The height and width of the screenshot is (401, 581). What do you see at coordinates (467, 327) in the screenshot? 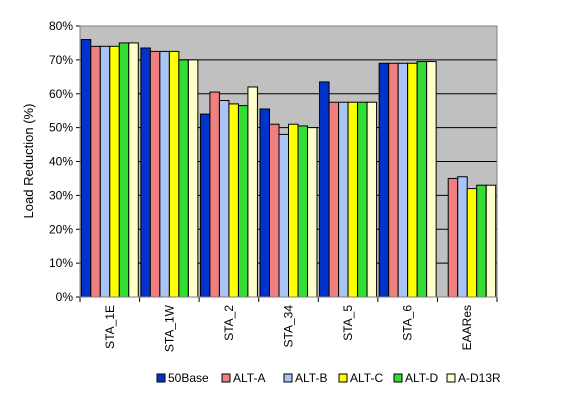
I see `x-tick-label: EAARes` at bounding box center [467, 327].